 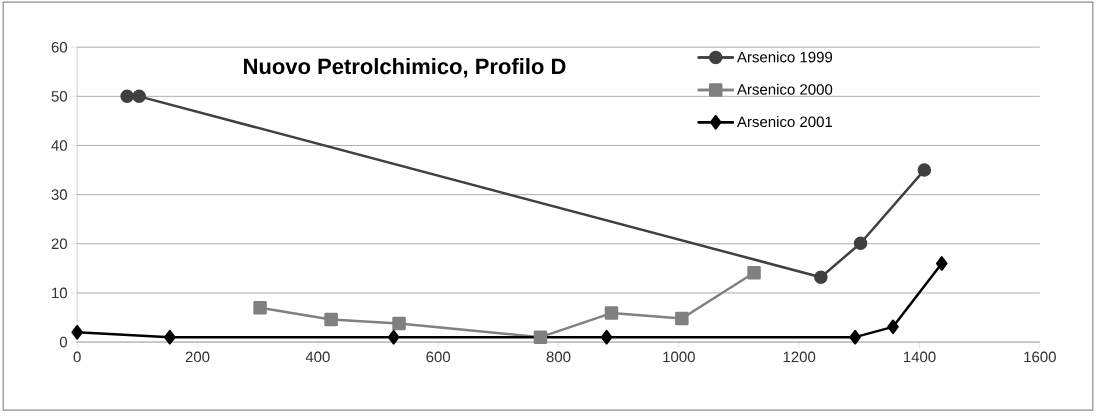 I want to click on legend-label: Arsenico 1999, so click(x=784, y=57).